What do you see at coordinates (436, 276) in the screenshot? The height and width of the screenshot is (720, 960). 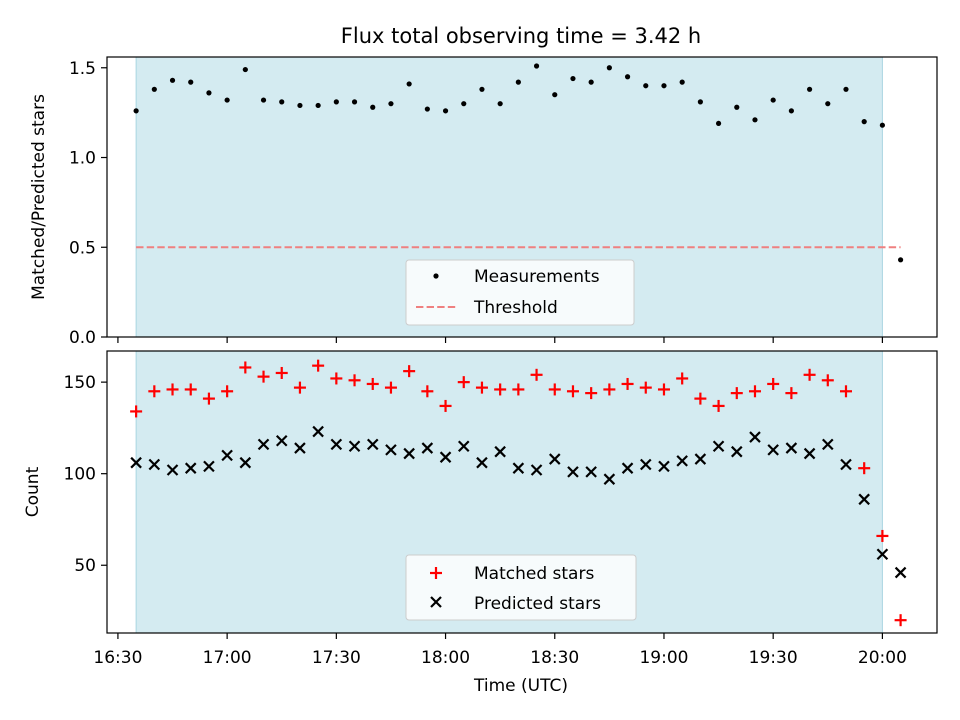 I see `legend-measurement-marker` at bounding box center [436, 276].